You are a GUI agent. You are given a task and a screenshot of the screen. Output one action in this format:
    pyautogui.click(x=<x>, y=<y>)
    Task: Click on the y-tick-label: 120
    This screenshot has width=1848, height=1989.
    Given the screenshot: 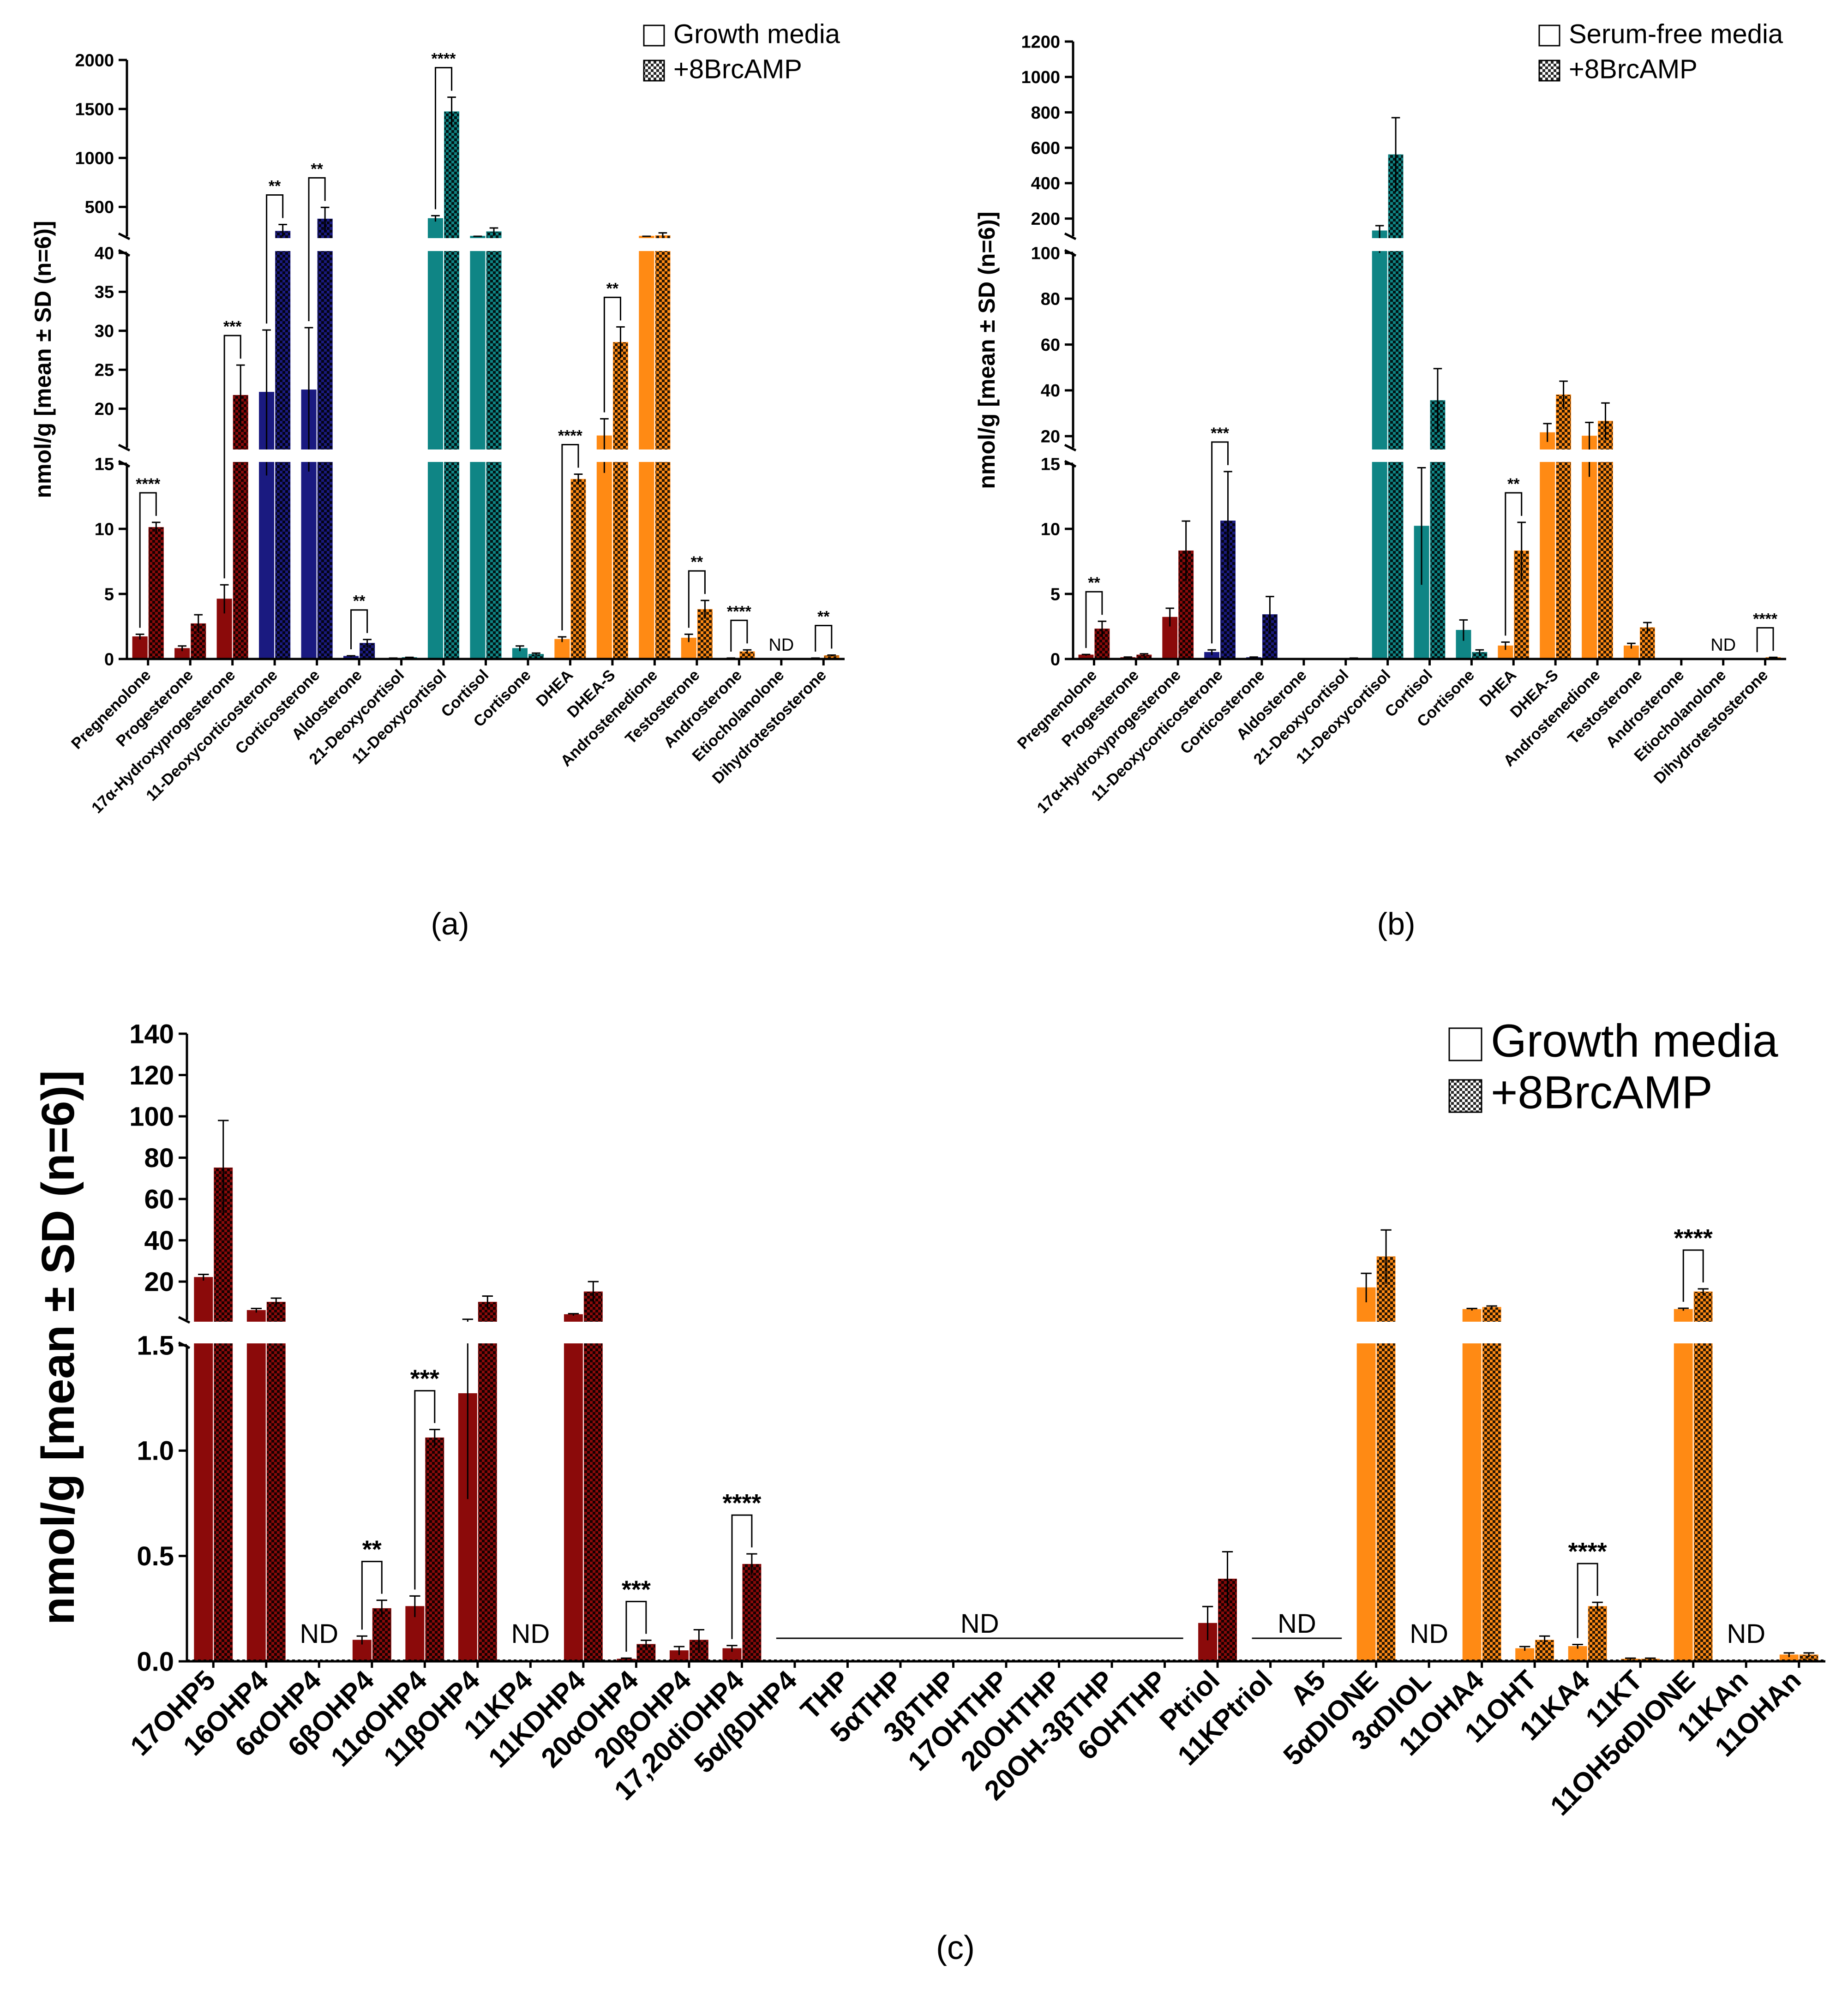 What is the action you would take?
    pyautogui.click(x=151, y=1075)
    